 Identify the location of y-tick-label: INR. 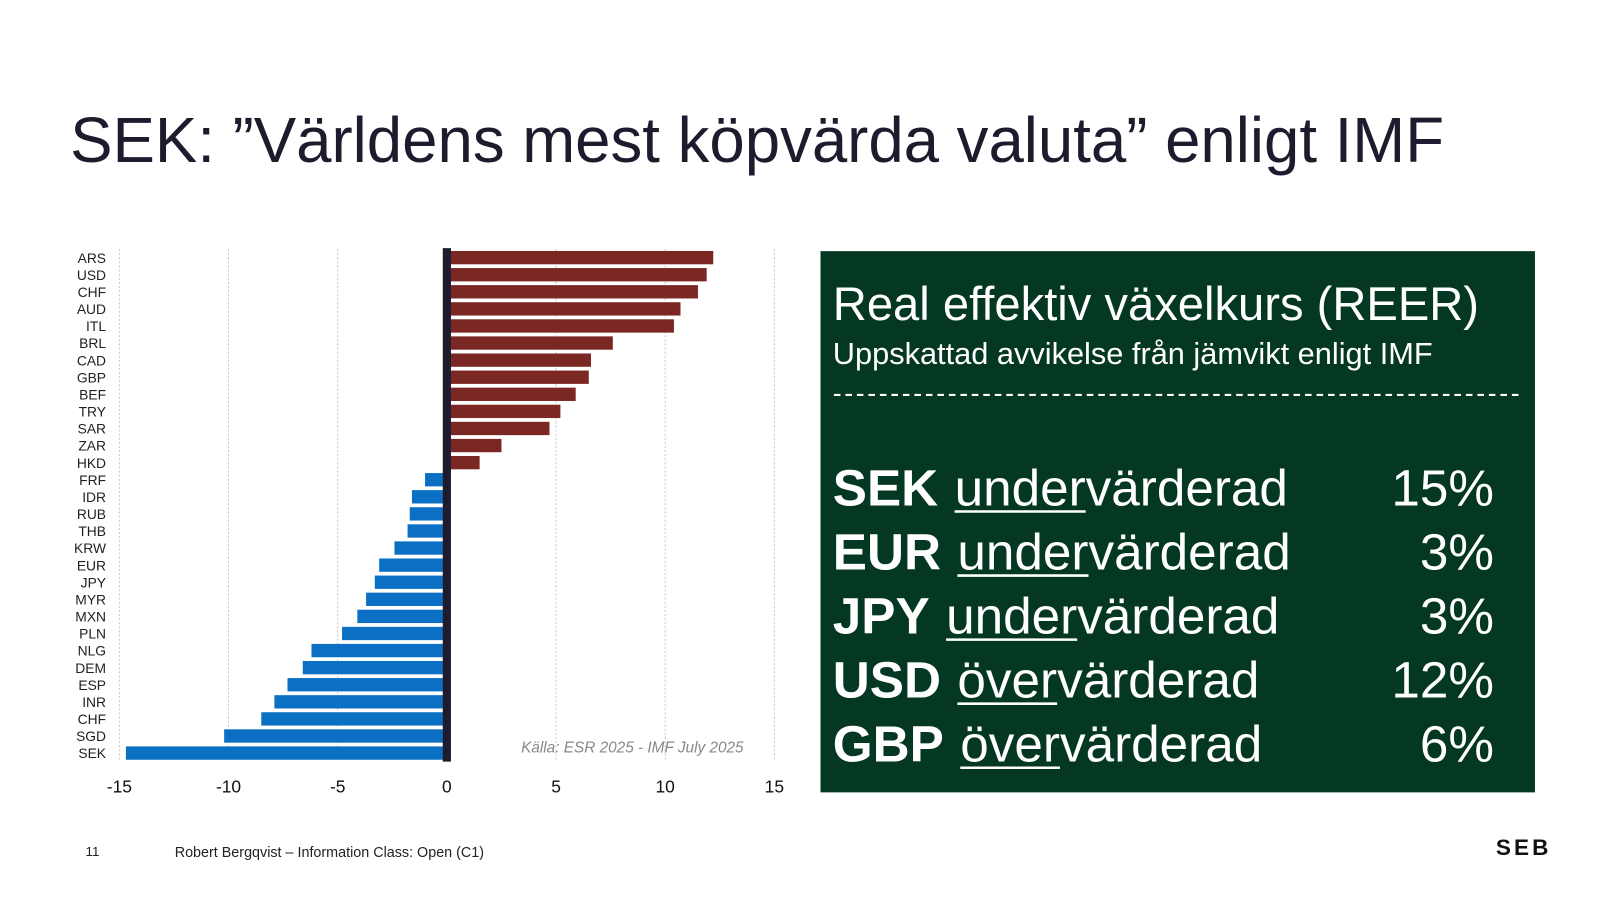
(94, 702).